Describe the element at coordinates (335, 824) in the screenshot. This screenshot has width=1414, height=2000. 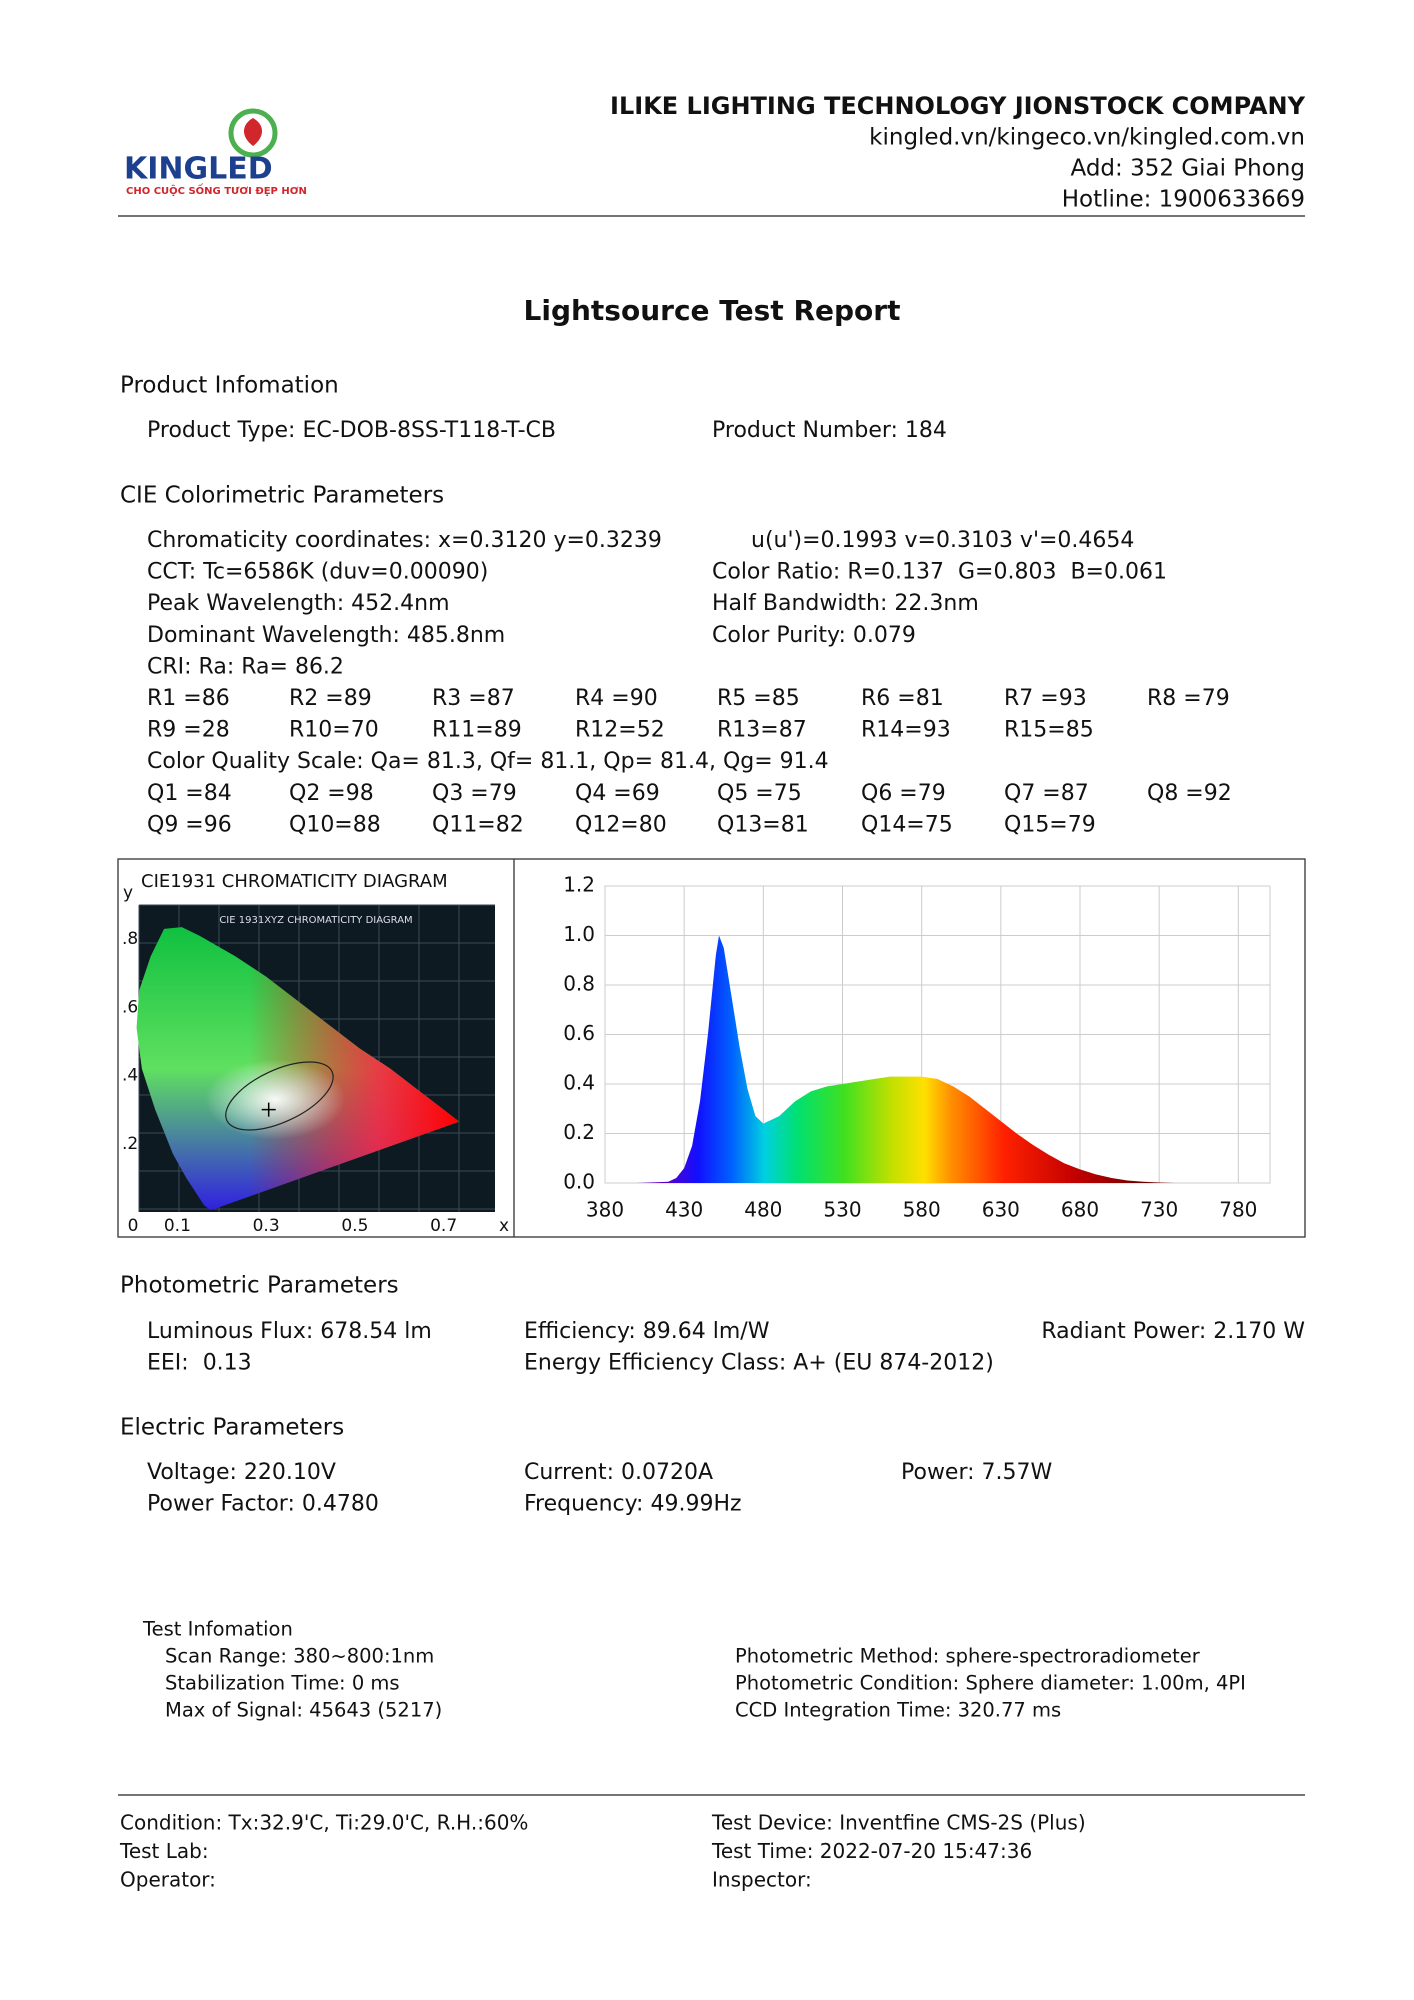
I see `colorimetric-line: Q10=88` at that location.